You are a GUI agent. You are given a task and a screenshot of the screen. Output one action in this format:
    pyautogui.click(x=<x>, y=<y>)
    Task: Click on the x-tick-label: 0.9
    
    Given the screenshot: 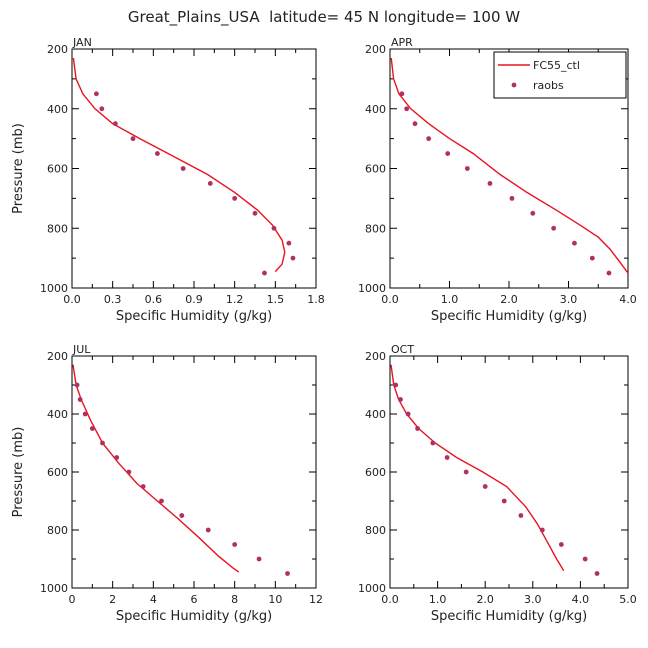 What is the action you would take?
    pyautogui.click(x=194, y=299)
    